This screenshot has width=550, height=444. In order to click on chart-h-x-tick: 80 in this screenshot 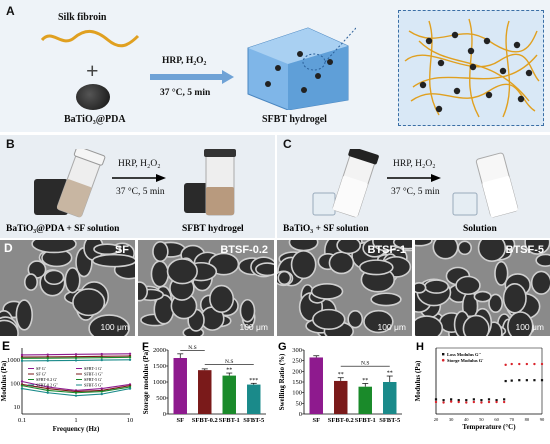, I will do `click(527, 419)`.